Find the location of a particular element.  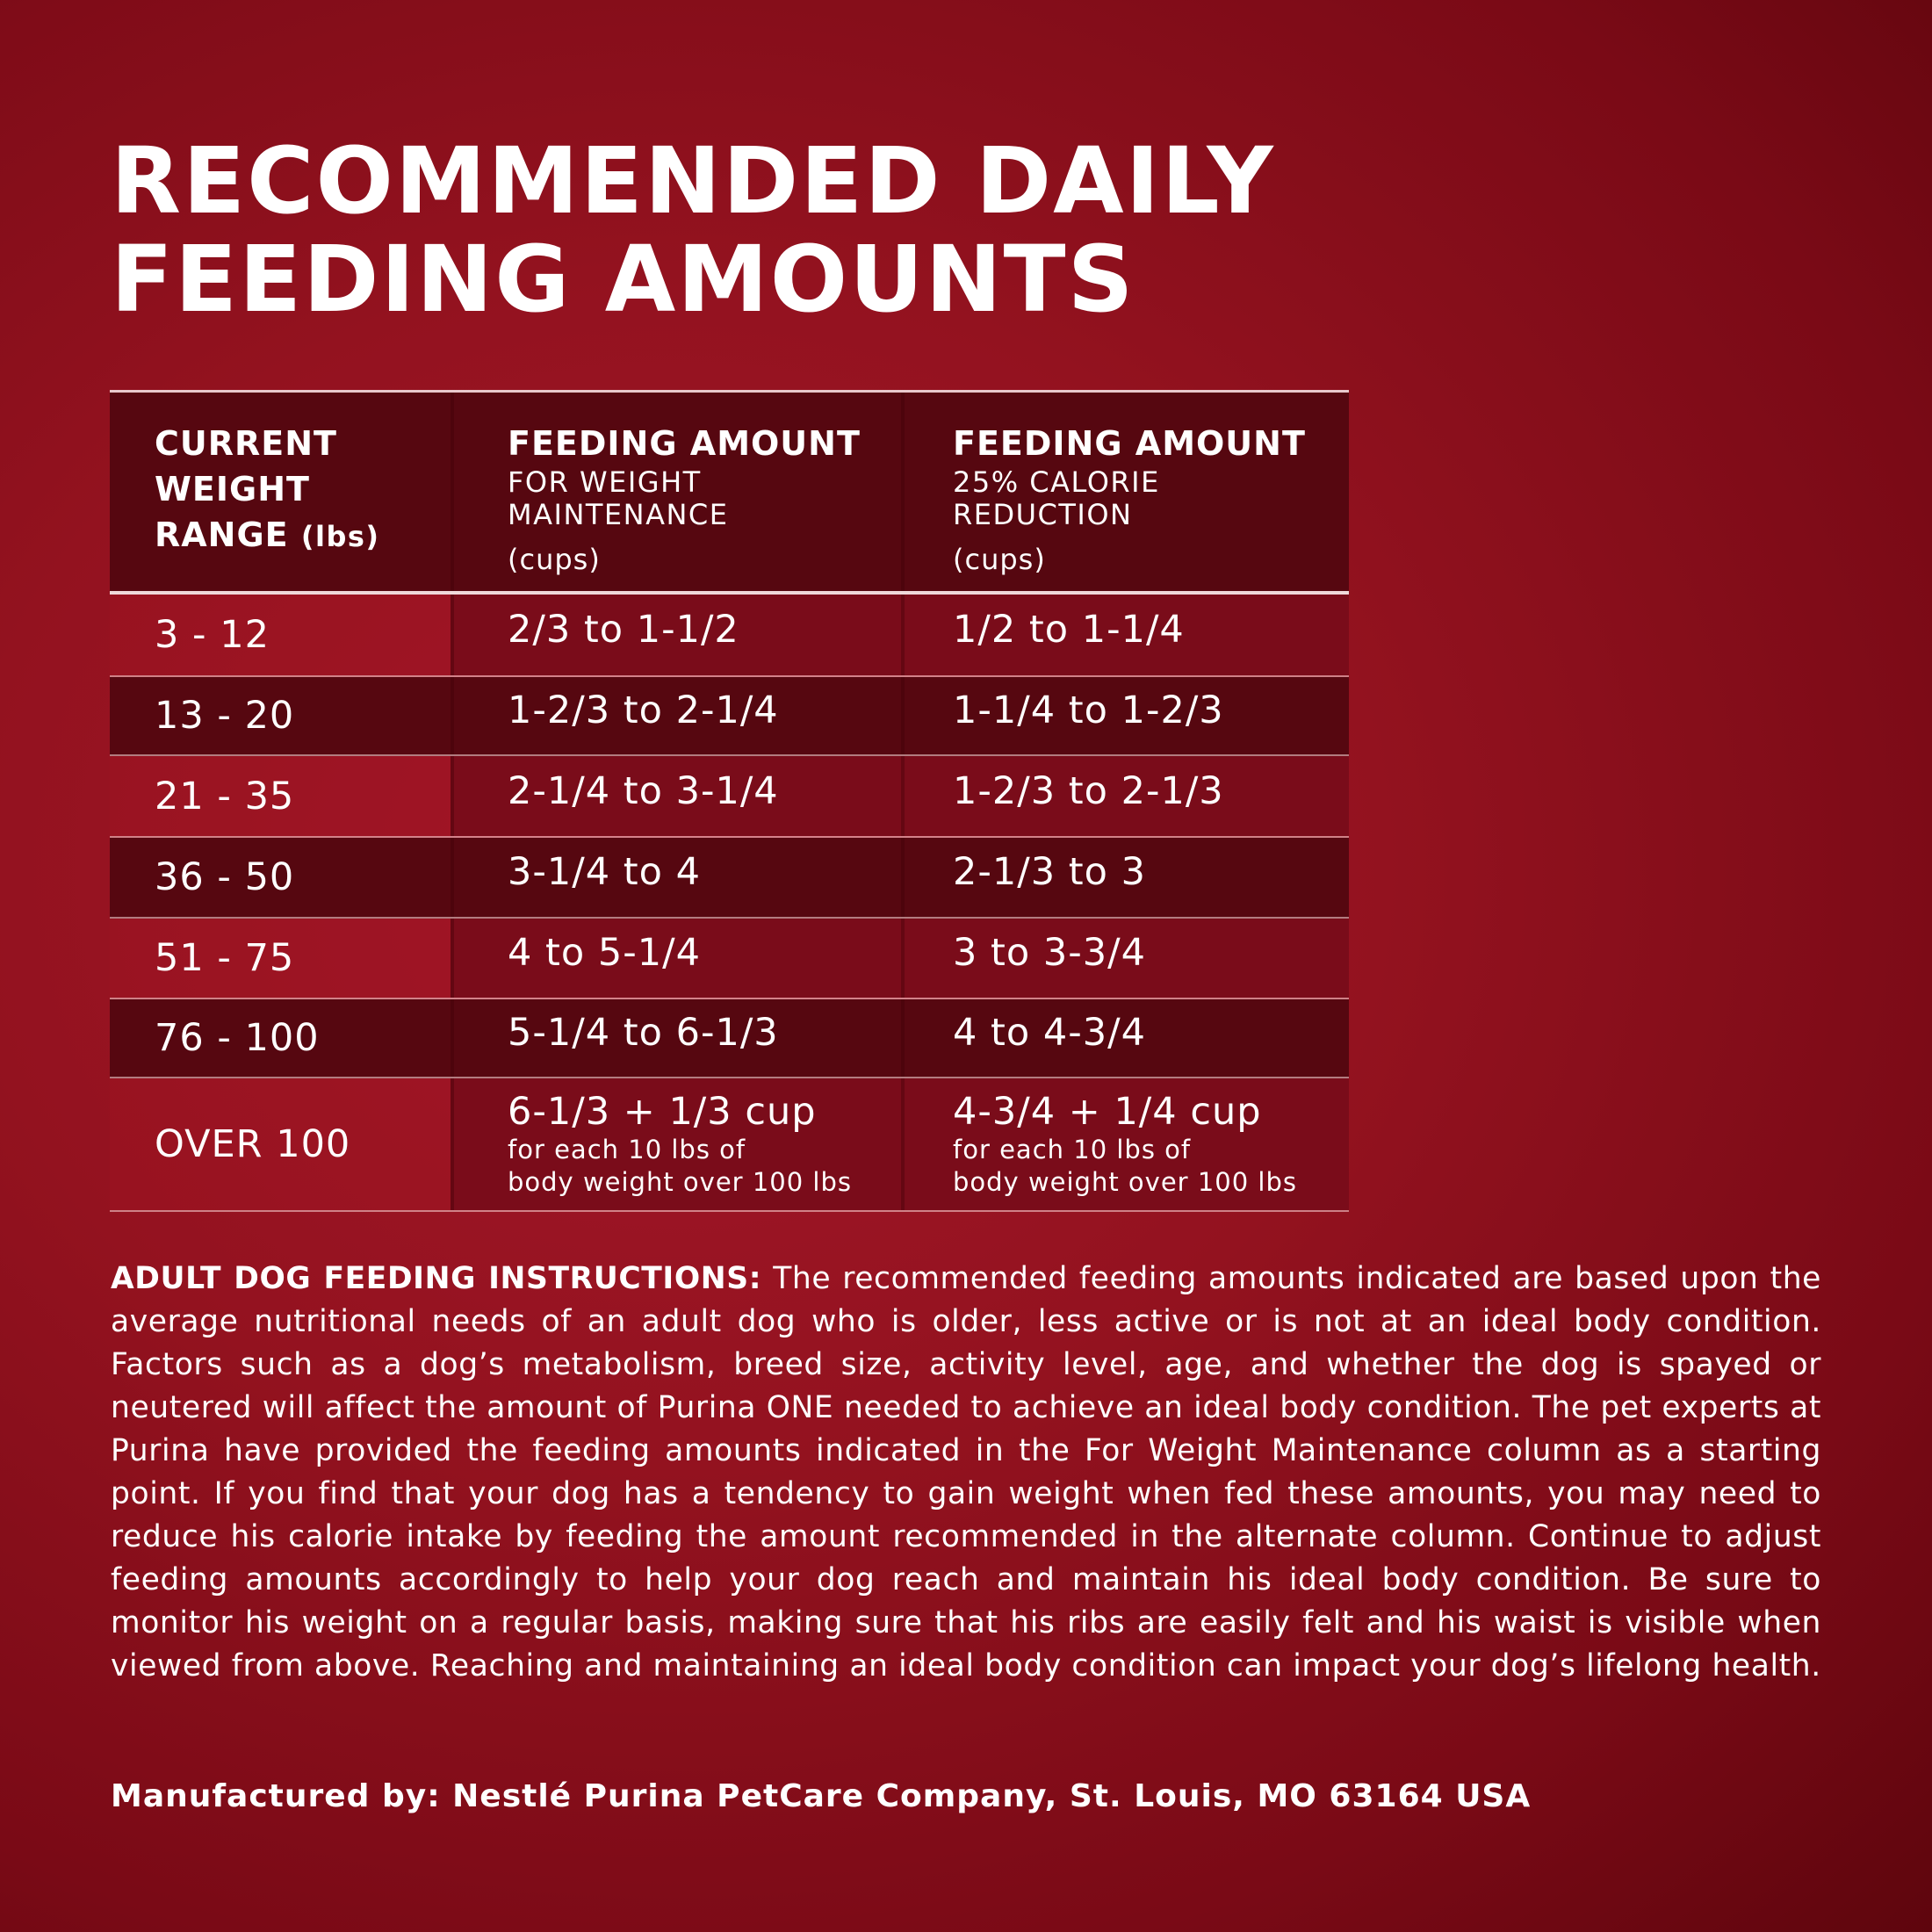

header-line: CURRENT is located at coordinates (246, 443).